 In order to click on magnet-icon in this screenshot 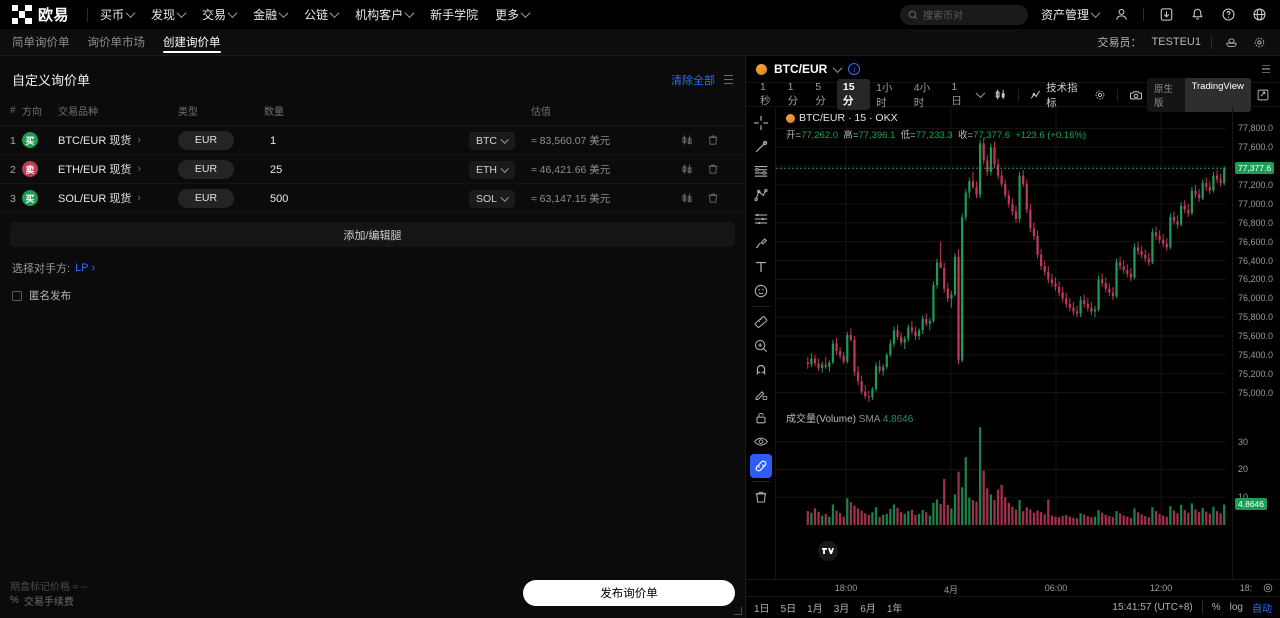, I will do `click(761, 370)`.